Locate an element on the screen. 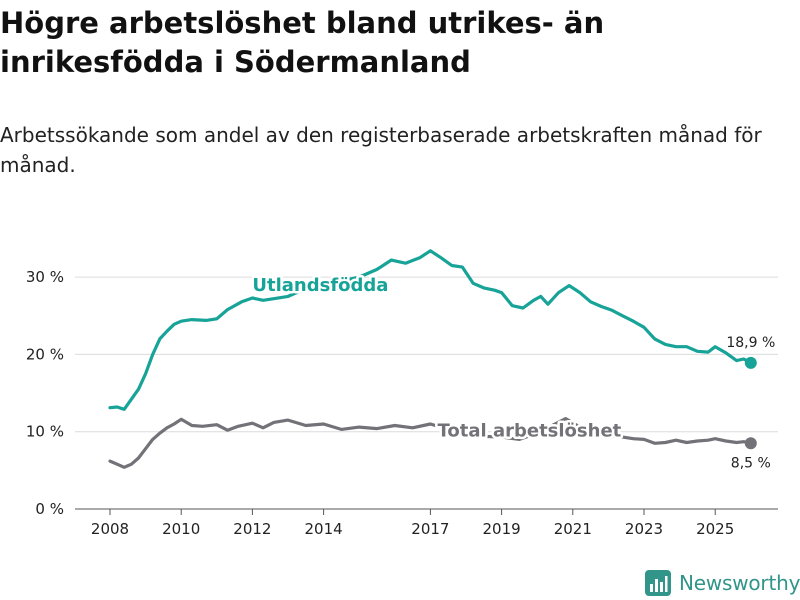 The image size is (800, 600). x-tick-label: 2025 is located at coordinates (715, 529).